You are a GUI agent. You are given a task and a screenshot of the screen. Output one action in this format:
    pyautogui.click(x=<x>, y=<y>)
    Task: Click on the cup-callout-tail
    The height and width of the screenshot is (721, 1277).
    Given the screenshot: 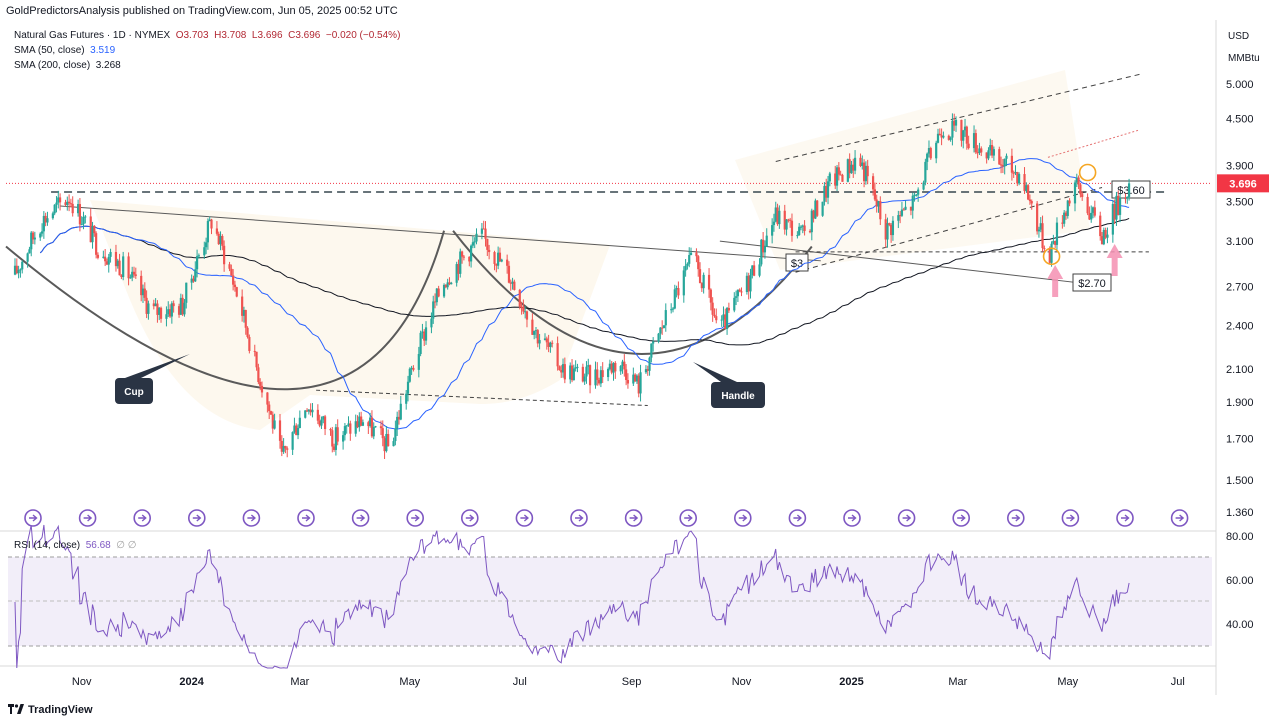 What is the action you would take?
    pyautogui.click(x=157, y=366)
    